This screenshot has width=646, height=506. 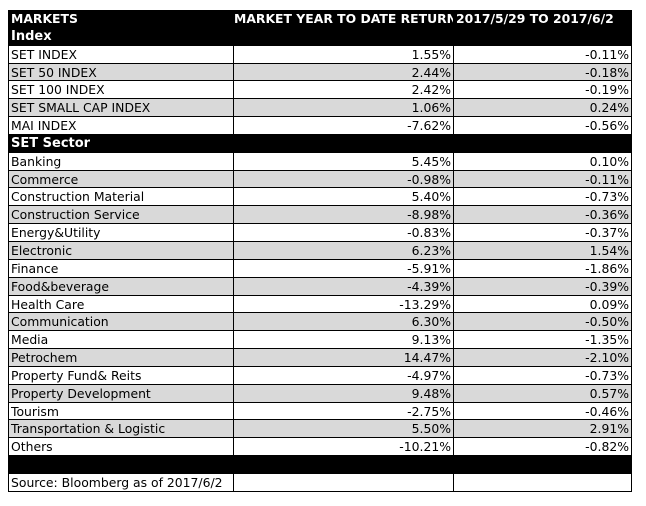 What do you see at coordinates (344, 358) in the screenshot?
I see `ytd-return: 14.47%` at bounding box center [344, 358].